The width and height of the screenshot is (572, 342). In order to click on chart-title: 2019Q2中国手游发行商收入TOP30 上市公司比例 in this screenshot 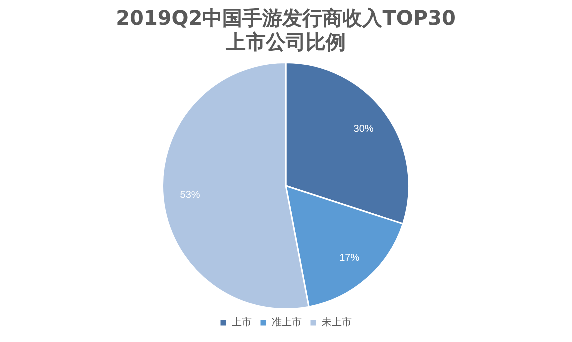, I will do `click(286, 30)`.